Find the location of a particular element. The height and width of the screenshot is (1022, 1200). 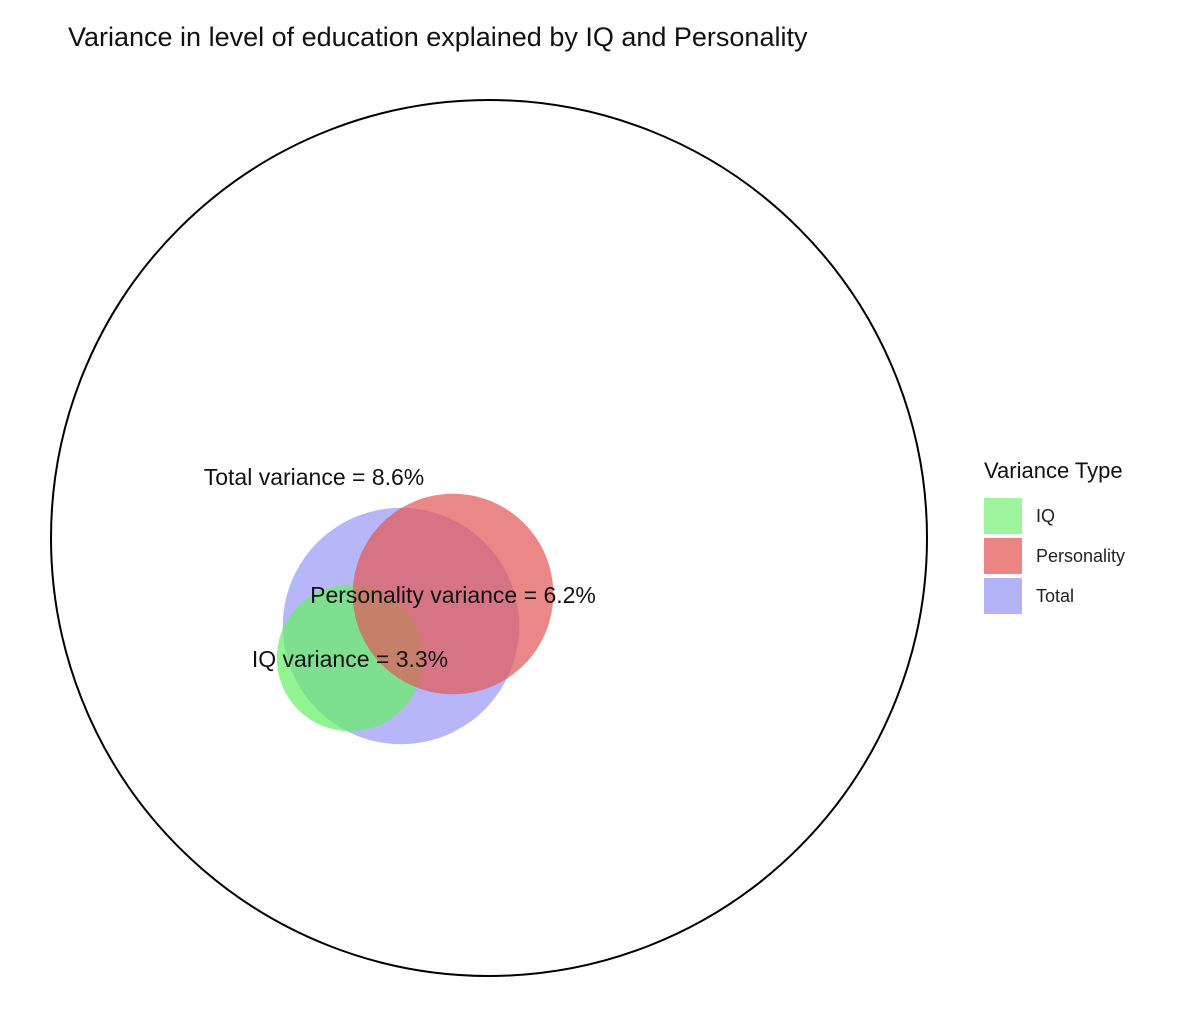

legend-label-iq: IQ is located at coordinates (1046, 515).